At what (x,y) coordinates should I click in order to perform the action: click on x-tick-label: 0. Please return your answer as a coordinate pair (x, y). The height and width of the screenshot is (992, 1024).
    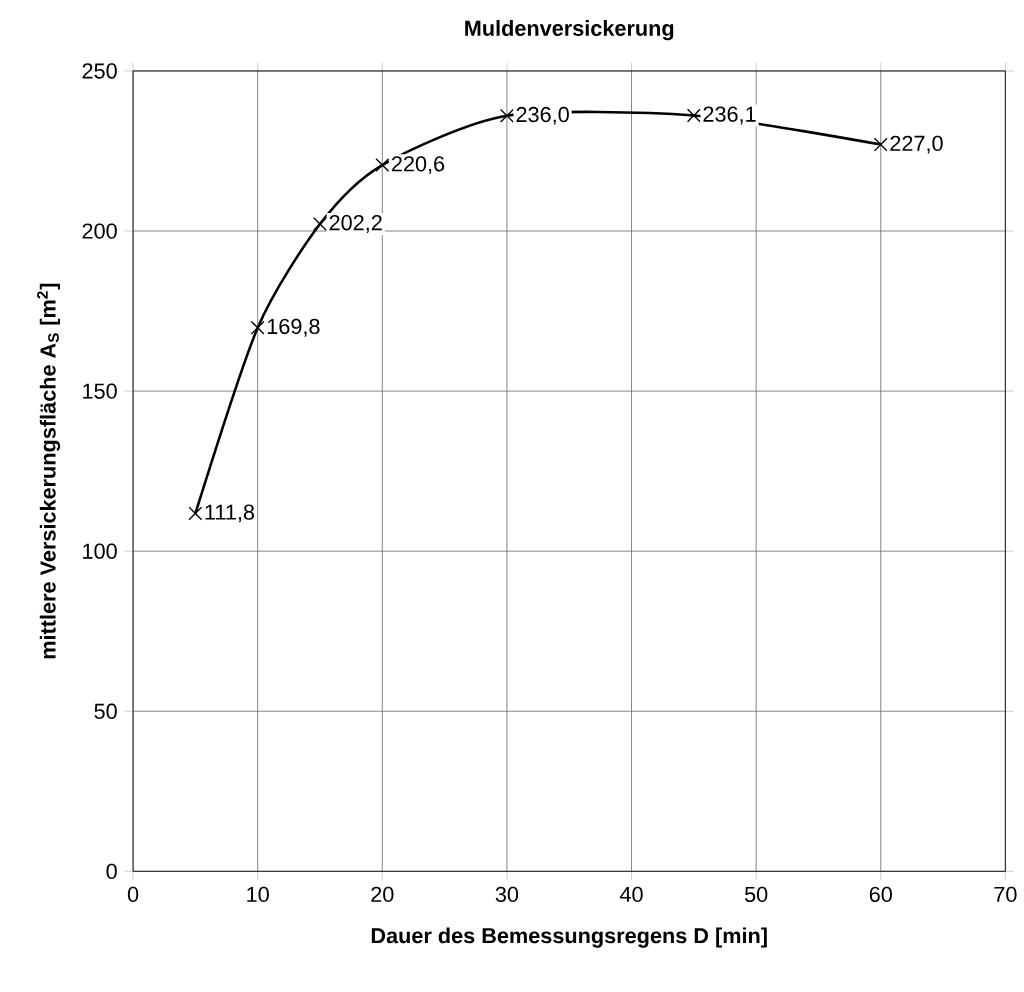
    Looking at the image, I should click on (133, 894).